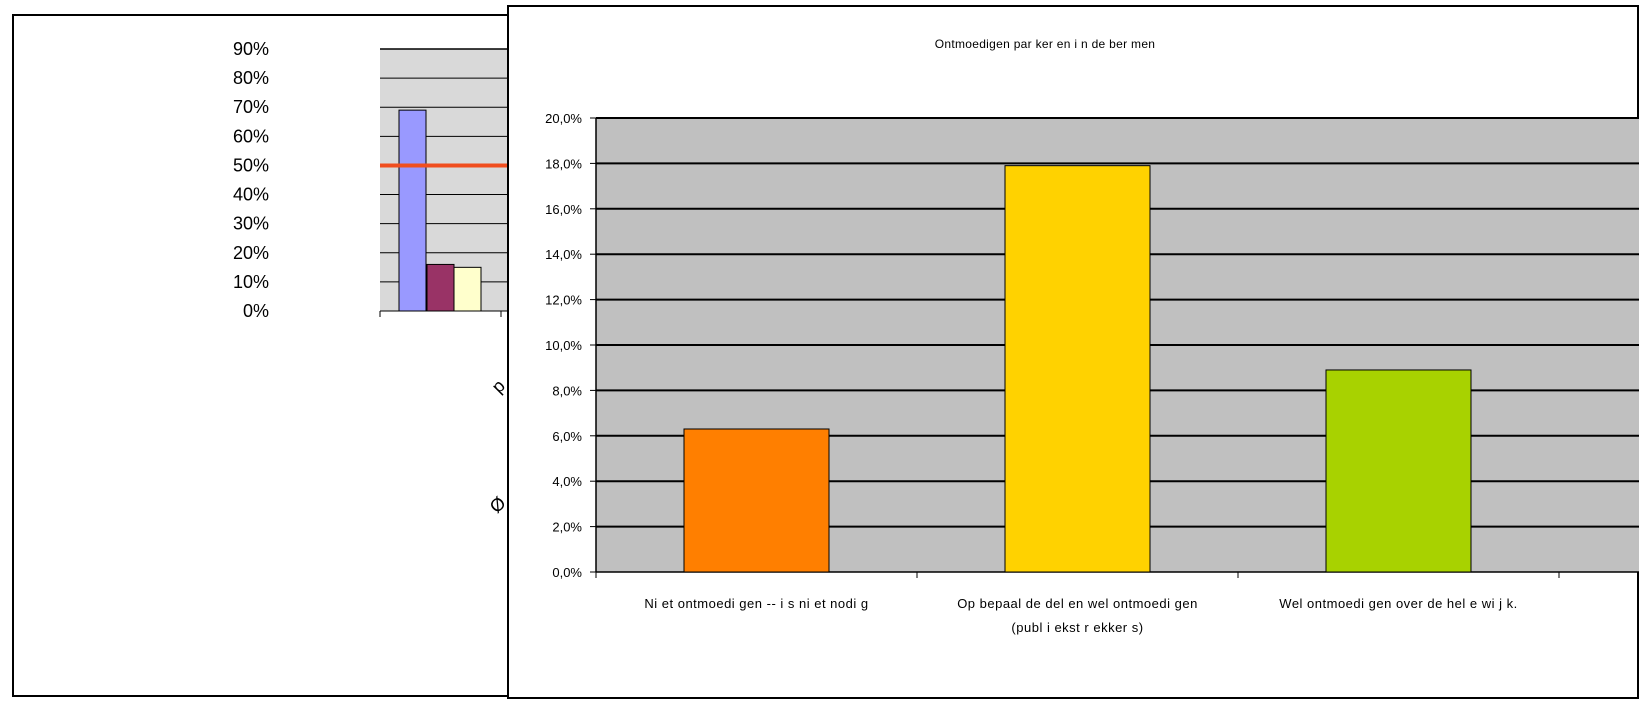 Image resolution: width=1639 pixels, height=701 pixels. Describe the element at coordinates (567, 436) in the screenshot. I see `front-y-tick-label: 6,0%` at that location.